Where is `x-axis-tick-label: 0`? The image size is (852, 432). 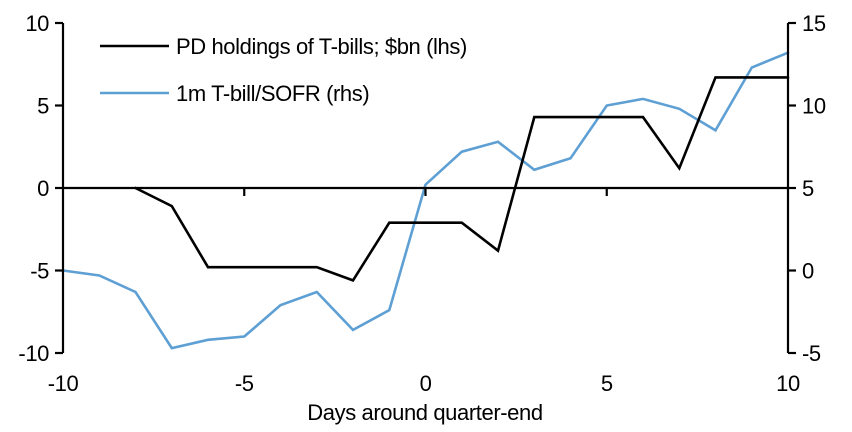
x-axis-tick-label: 0 is located at coordinates (426, 383).